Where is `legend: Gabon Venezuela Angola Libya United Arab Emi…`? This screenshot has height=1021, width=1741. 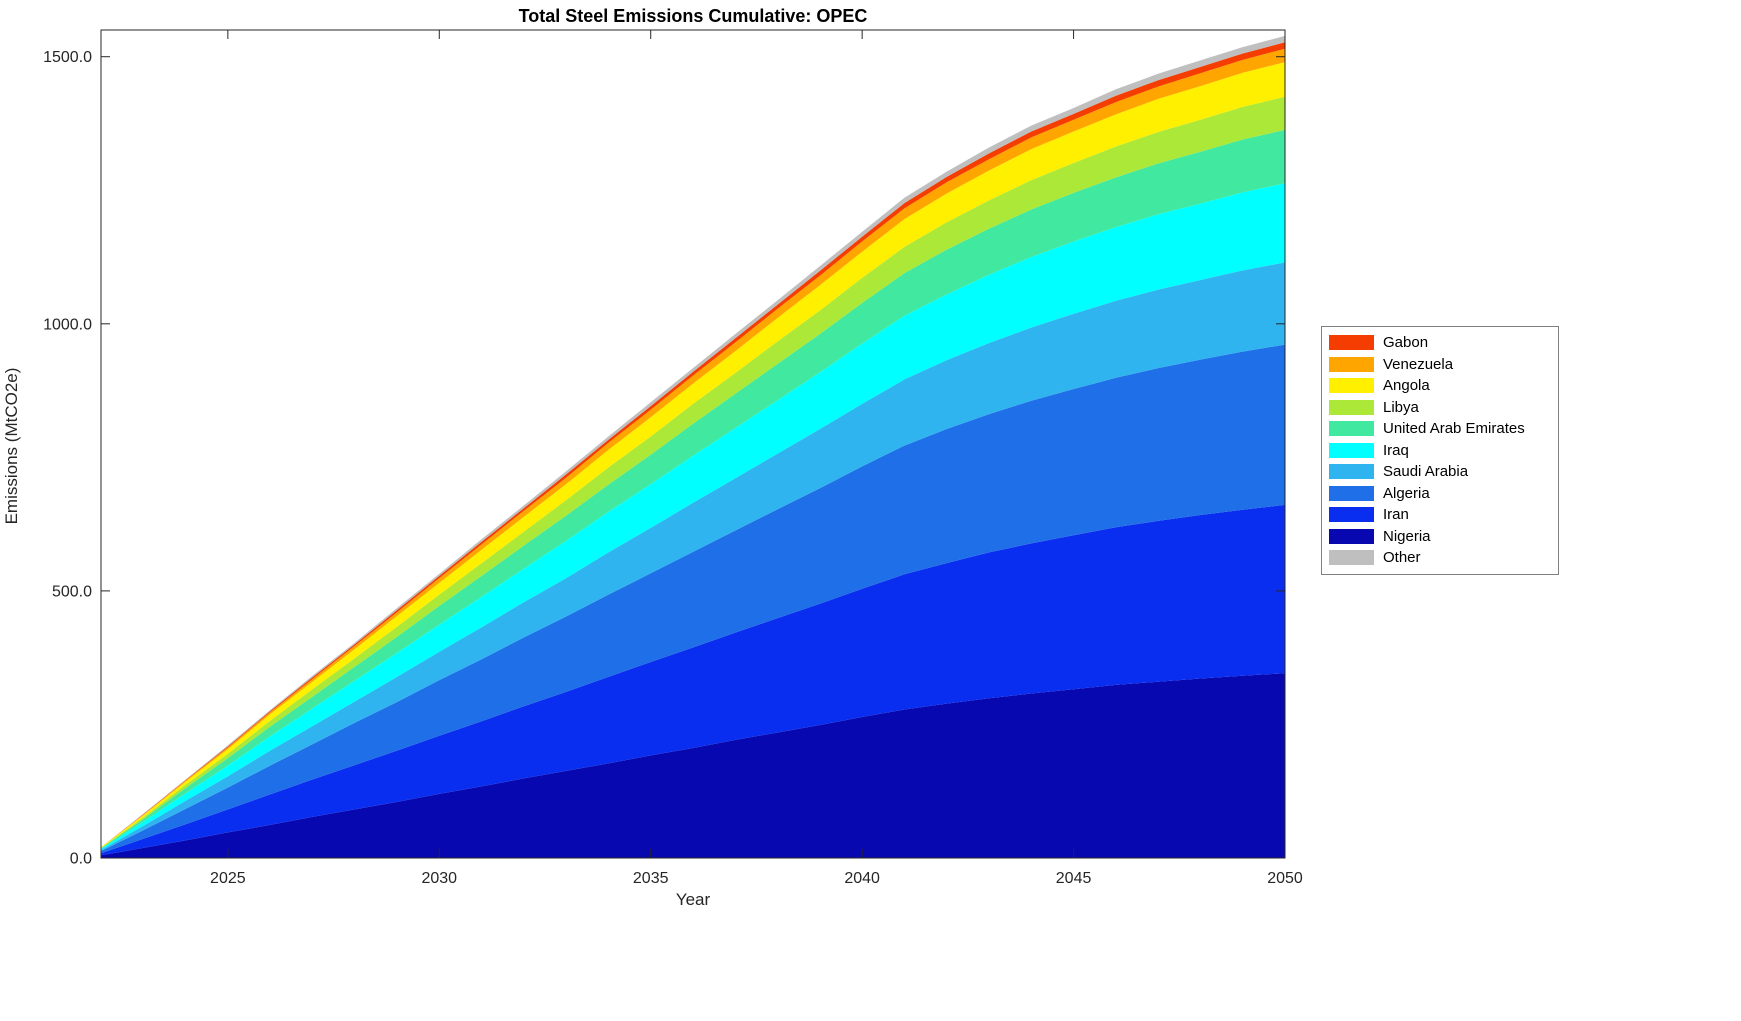 legend: Gabon Venezuela Angola Libya United Arab Emi… is located at coordinates (1440, 450).